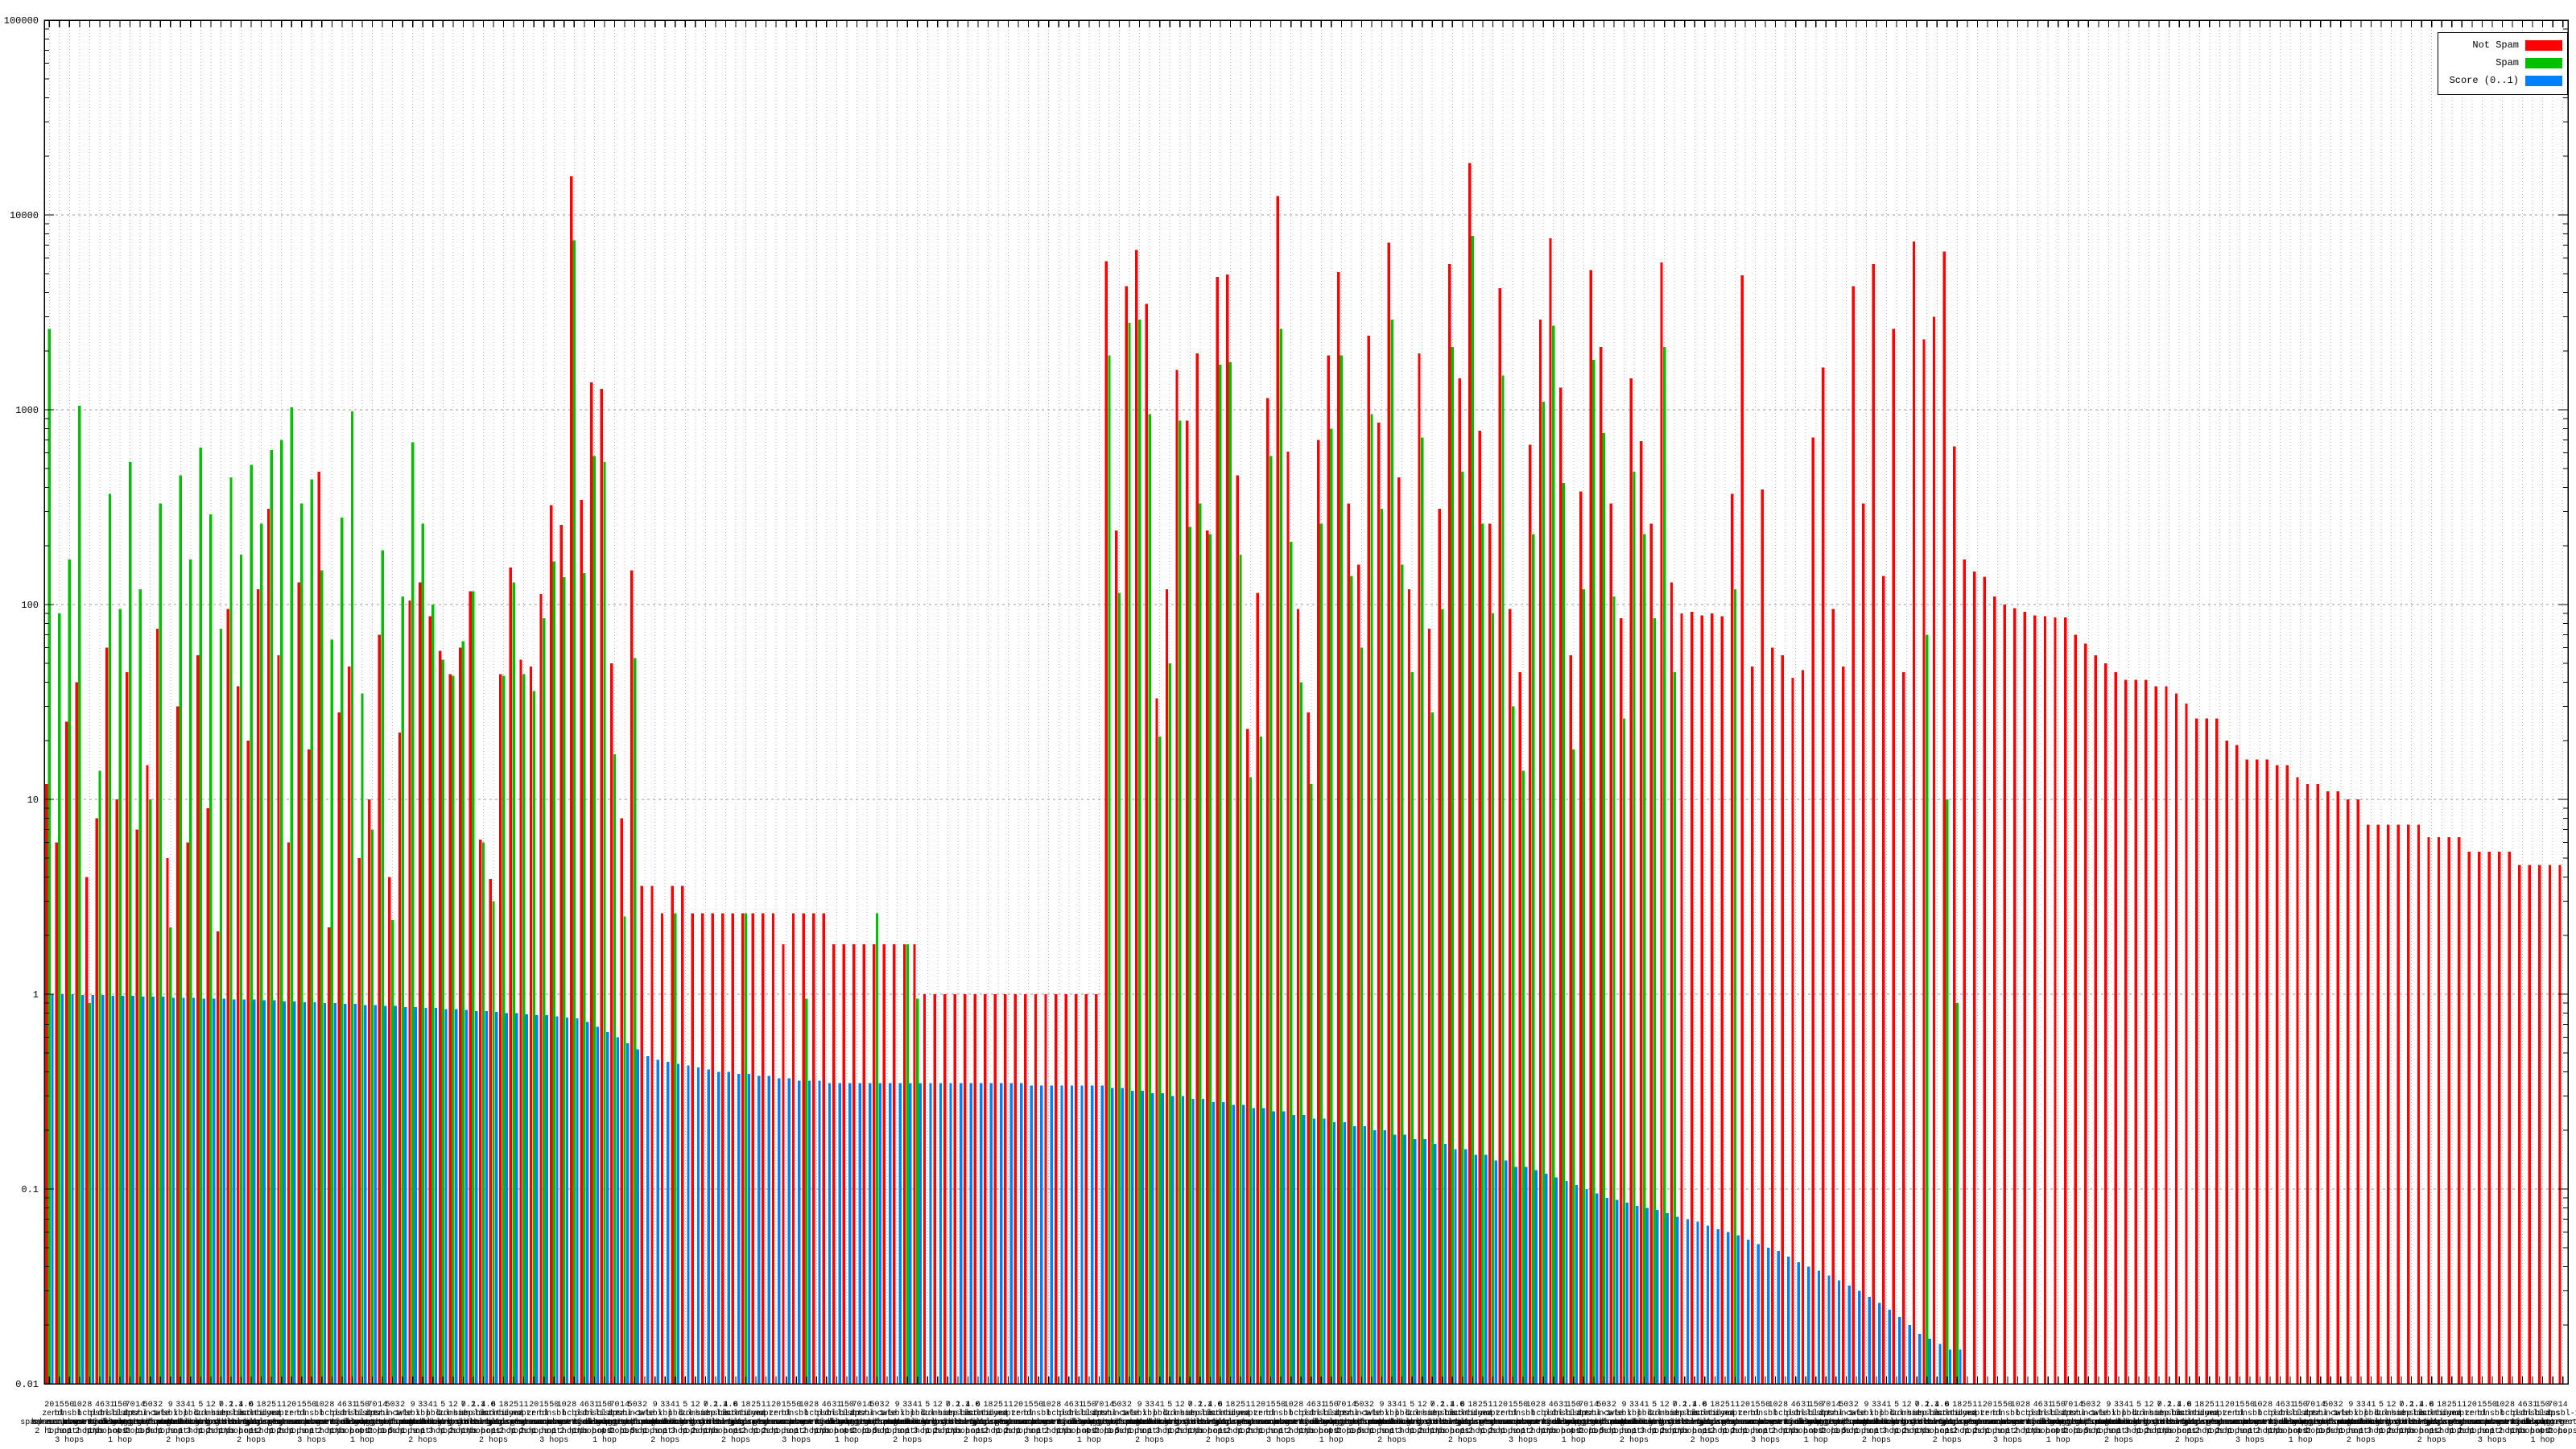  What do you see at coordinates (2230, 1405) in the screenshot?
I see `x-tick-label: 20` at bounding box center [2230, 1405].